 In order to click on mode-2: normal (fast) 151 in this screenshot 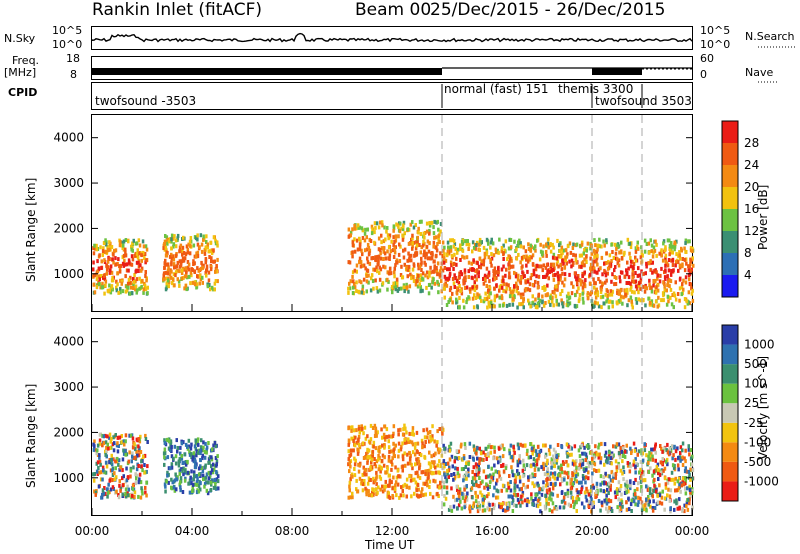, I will do `click(496, 89)`.